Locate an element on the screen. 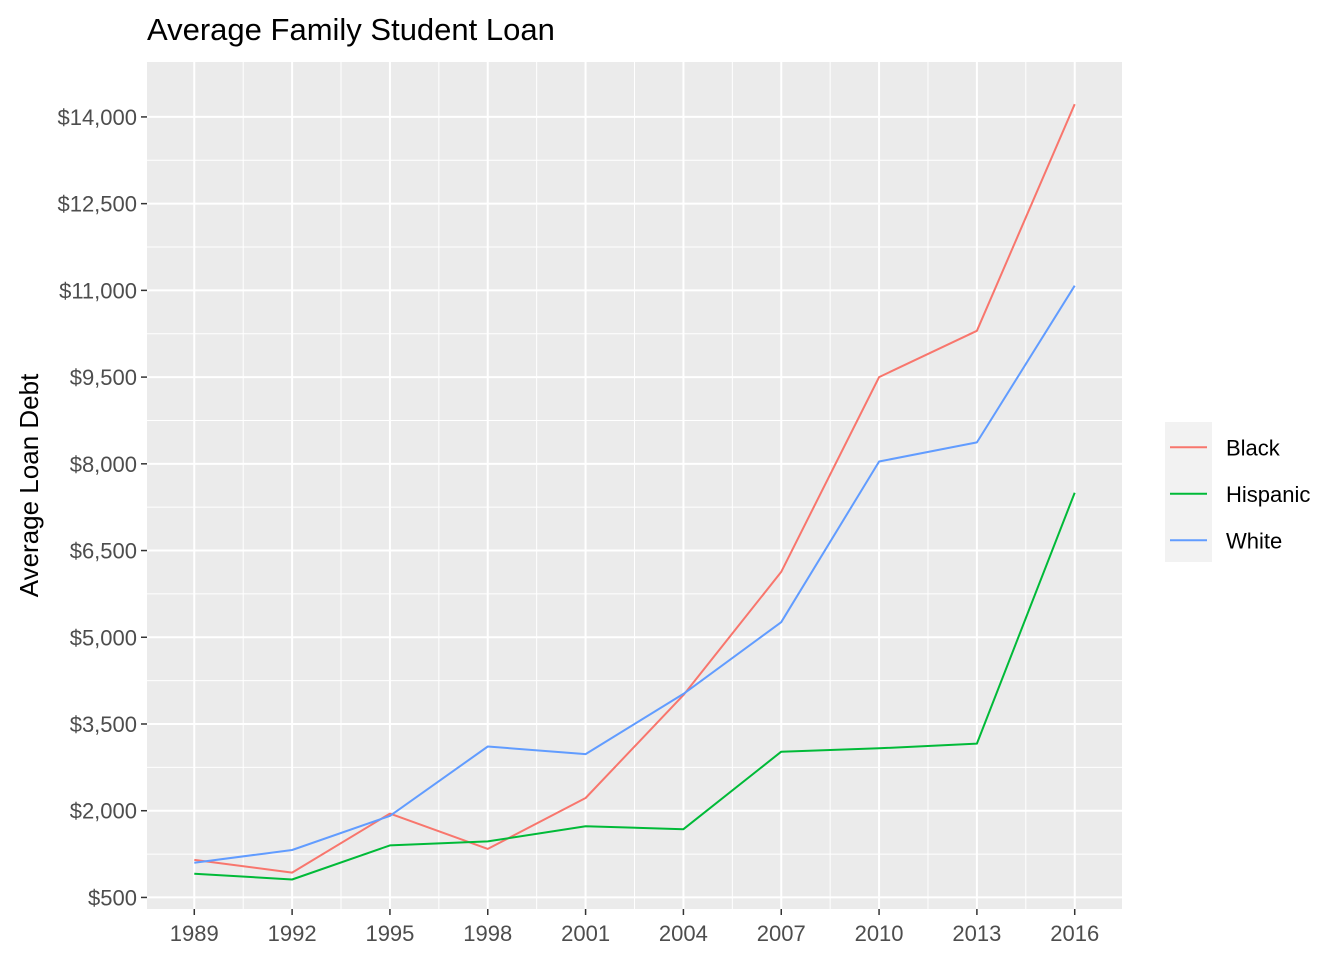  y-tick-label: $14,000 is located at coordinates (97, 117).